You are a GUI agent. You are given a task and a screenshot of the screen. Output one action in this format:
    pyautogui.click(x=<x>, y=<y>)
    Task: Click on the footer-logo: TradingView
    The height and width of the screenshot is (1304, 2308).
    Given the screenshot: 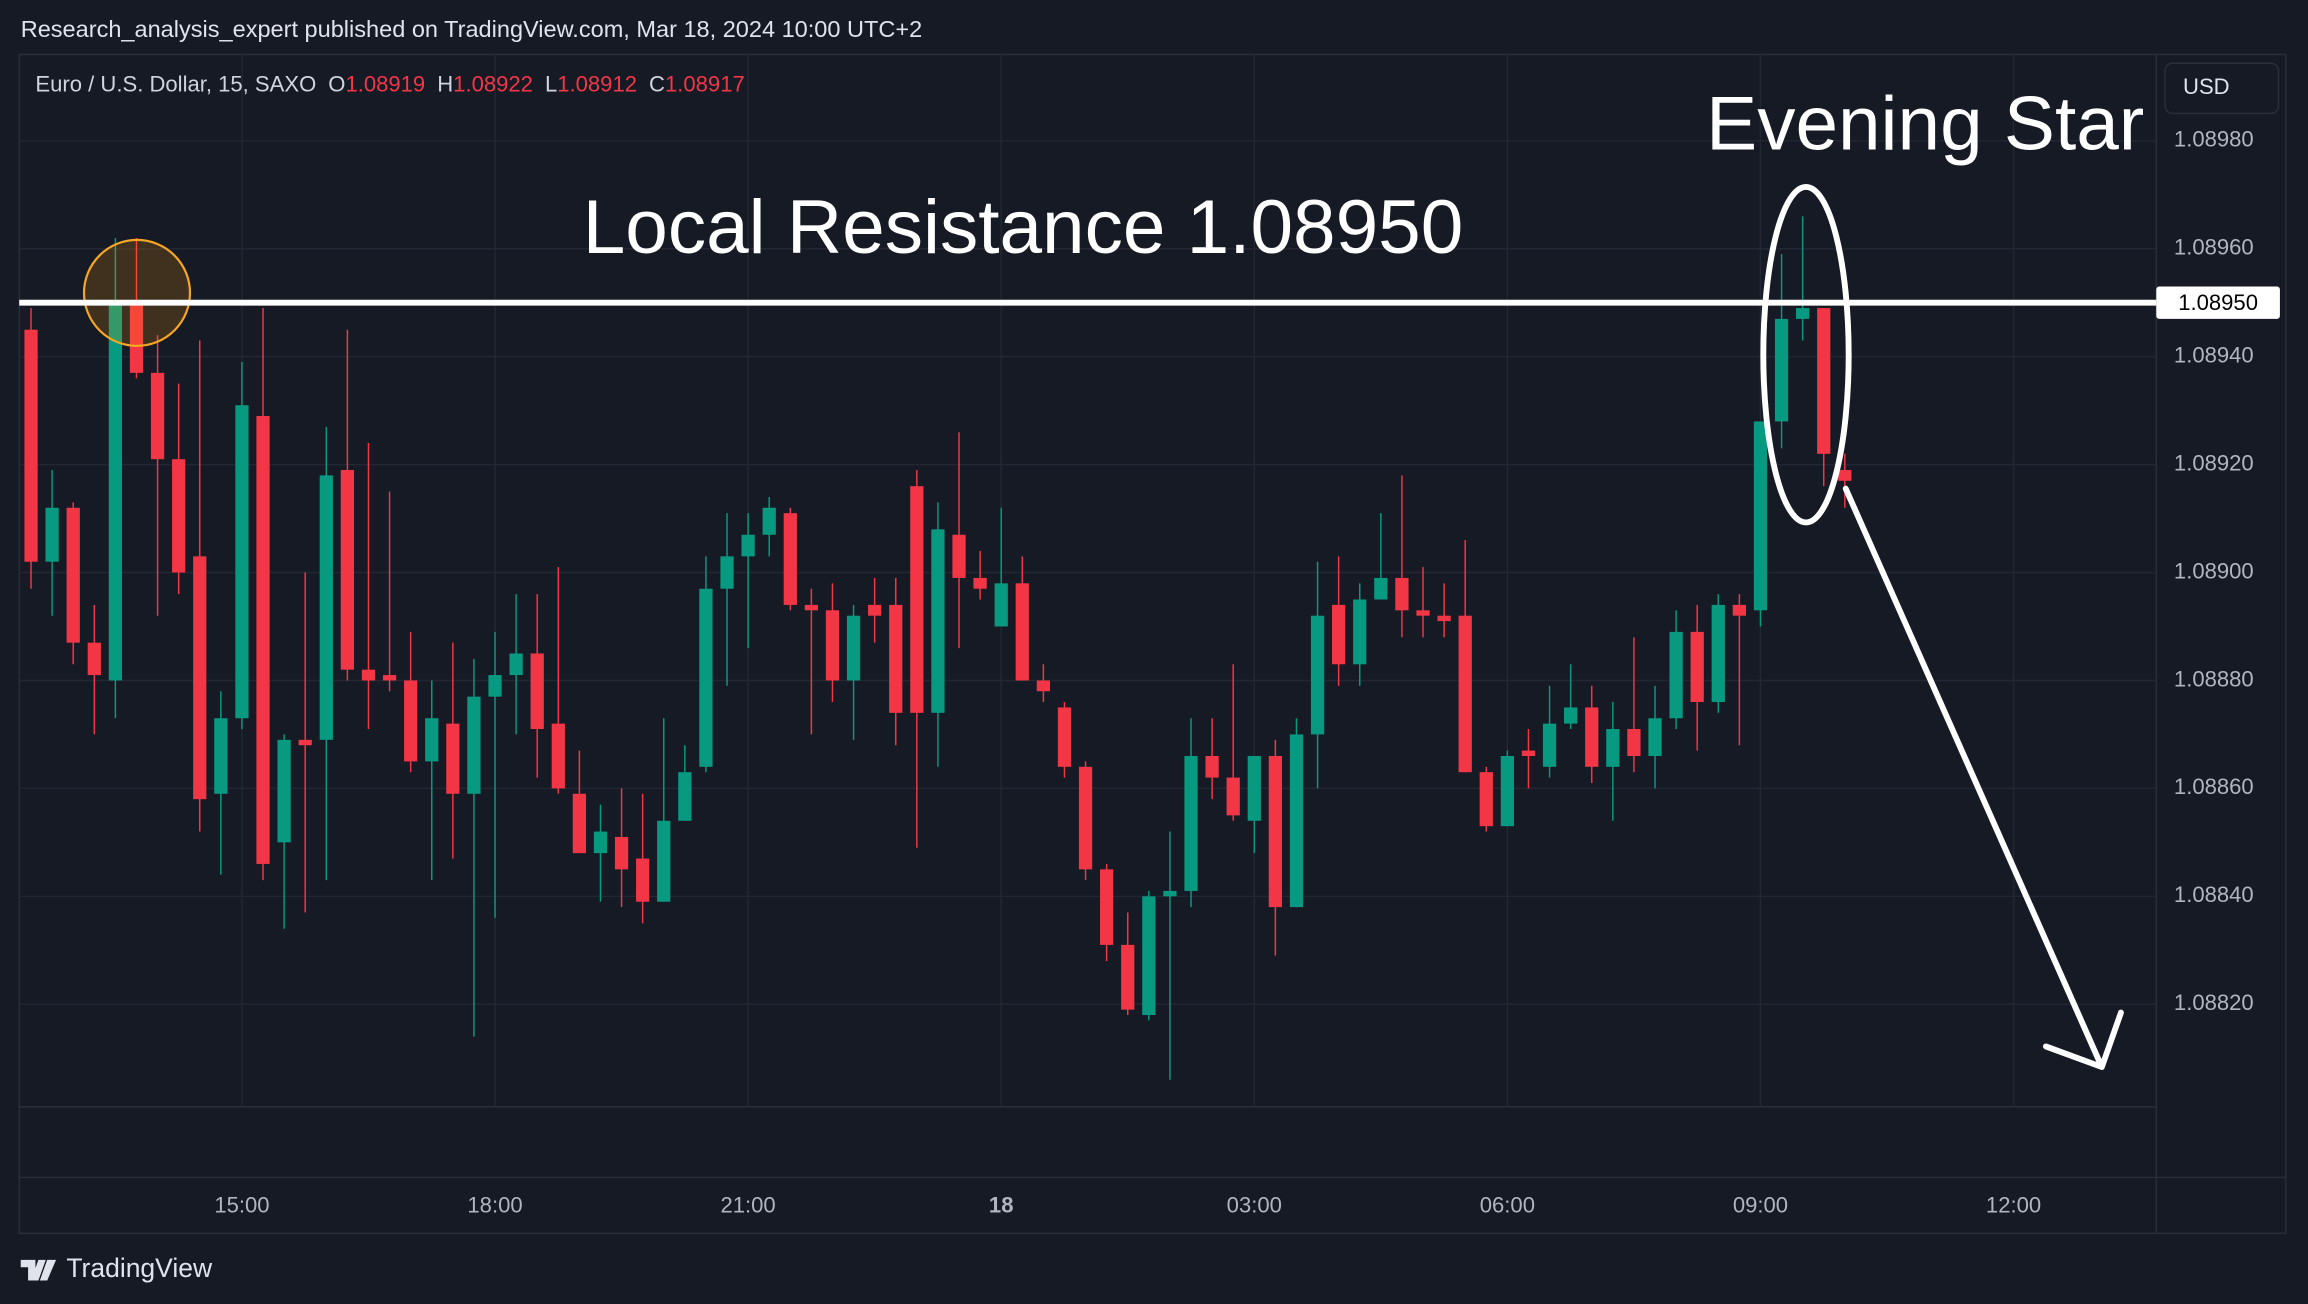 What is the action you would take?
    pyautogui.click(x=116, y=1268)
    